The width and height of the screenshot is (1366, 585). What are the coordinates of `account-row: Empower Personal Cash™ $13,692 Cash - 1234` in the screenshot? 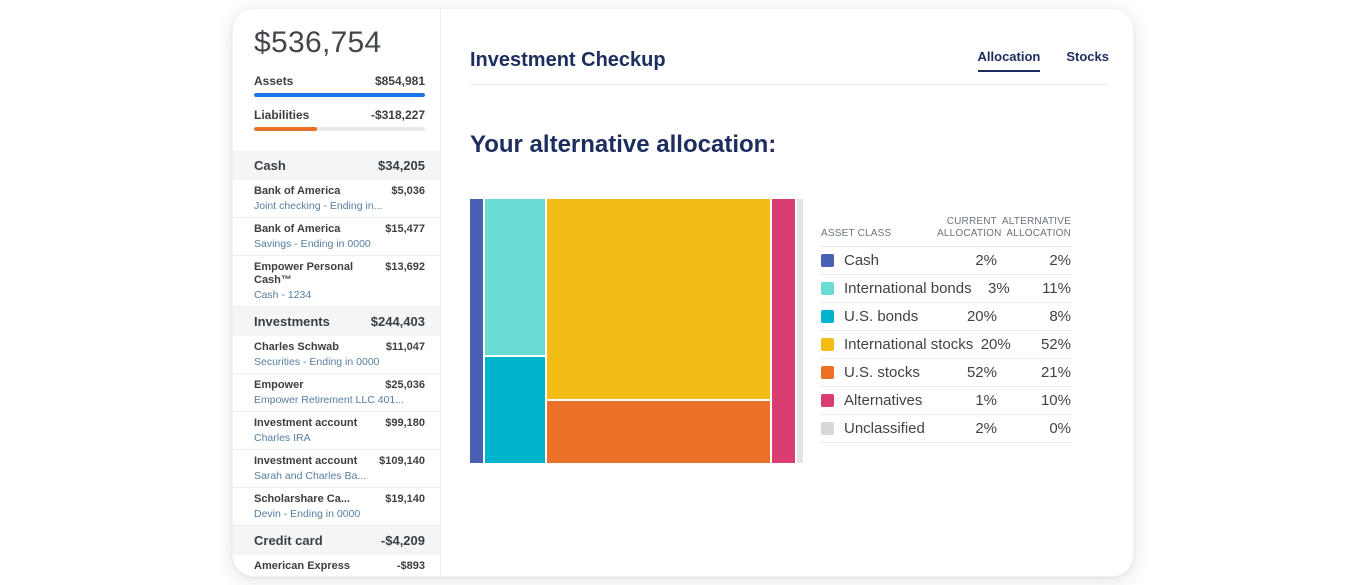 It's located at (336, 281).